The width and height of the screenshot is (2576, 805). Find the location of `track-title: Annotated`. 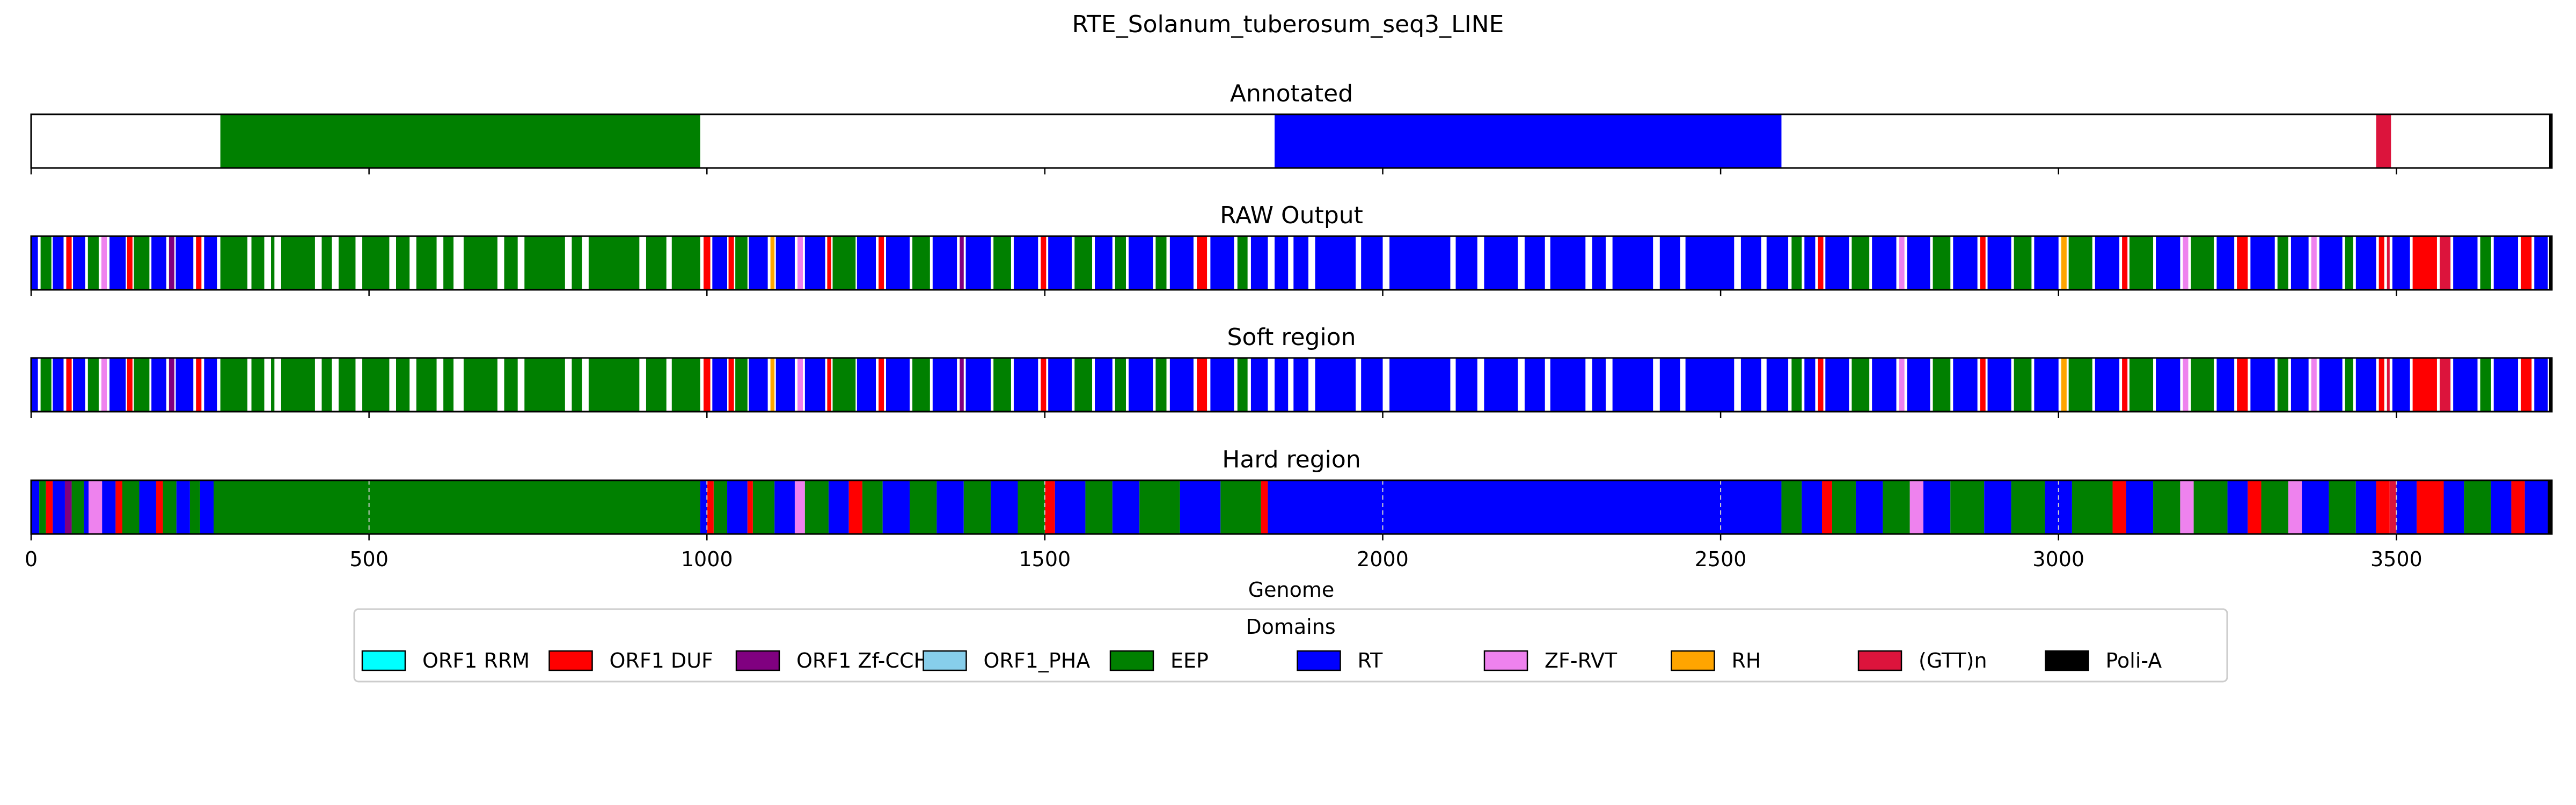

track-title: Annotated is located at coordinates (1291, 93).